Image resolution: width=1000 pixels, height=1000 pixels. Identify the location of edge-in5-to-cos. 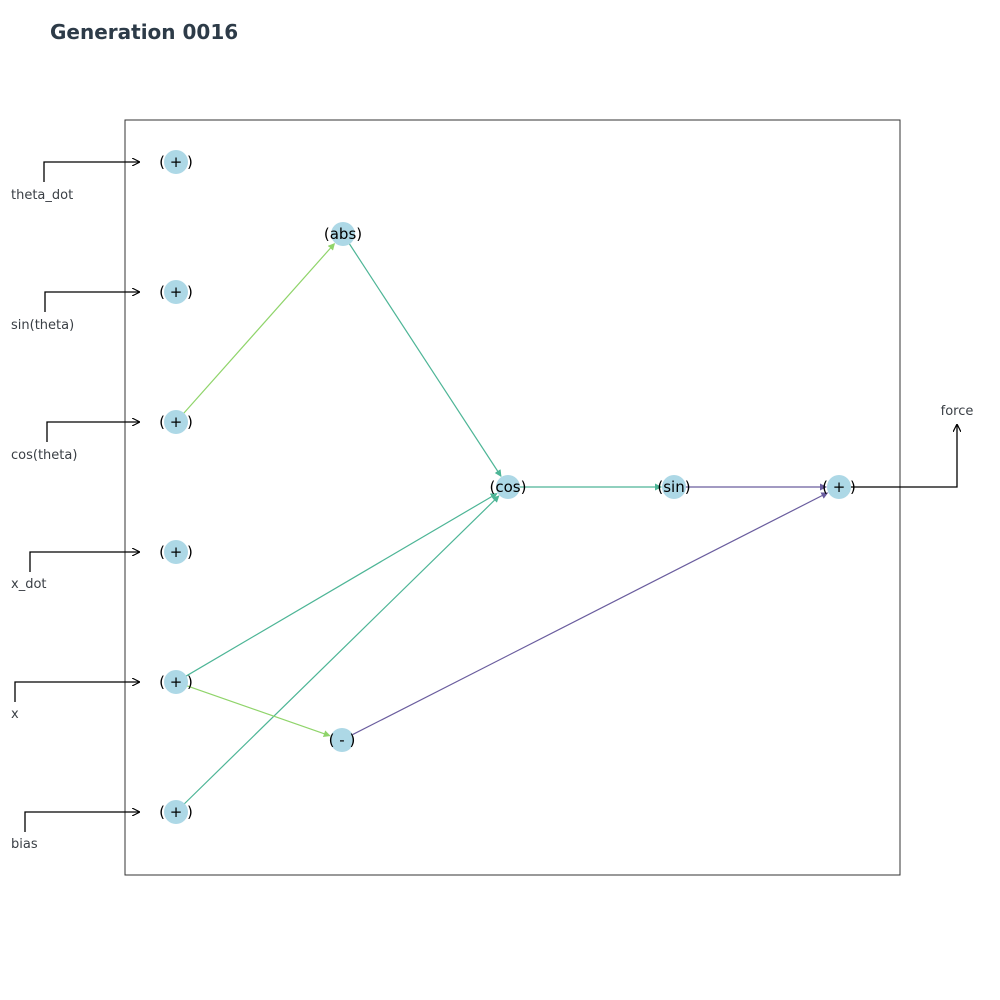
(341, 650).